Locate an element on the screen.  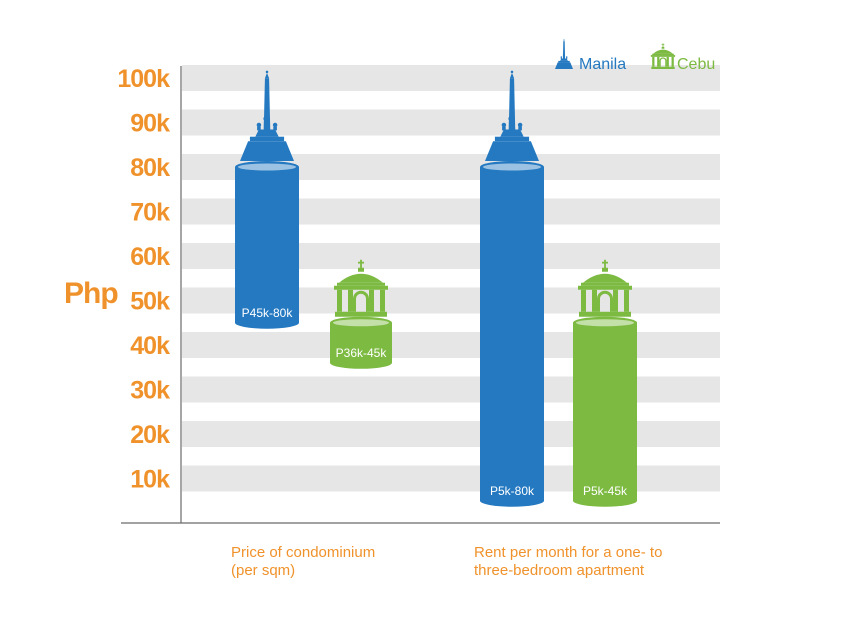
y-tick-label: 40k is located at coordinates (150, 346).